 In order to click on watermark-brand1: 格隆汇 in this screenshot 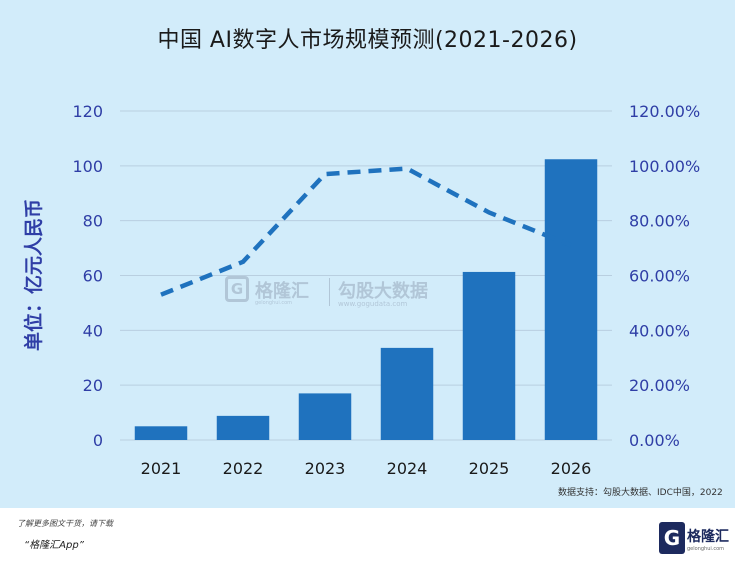, I will do `click(282, 291)`.